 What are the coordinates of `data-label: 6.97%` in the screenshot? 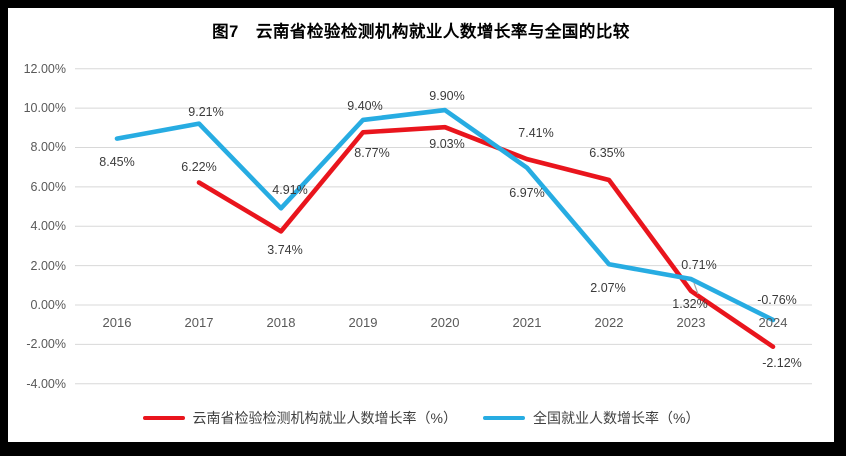 It's located at (527, 192).